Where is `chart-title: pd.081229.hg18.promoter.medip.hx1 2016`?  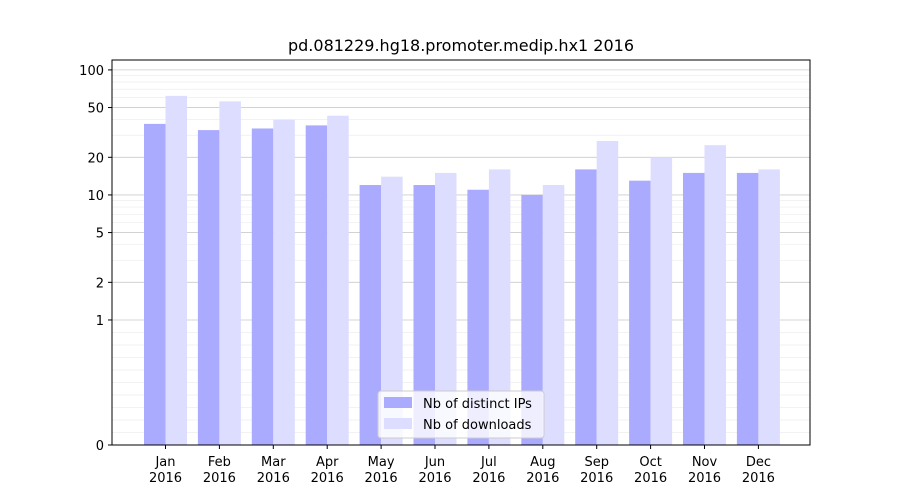
chart-title: pd.081229.hg18.promoter.medip.hx1 2016 is located at coordinates (461, 45).